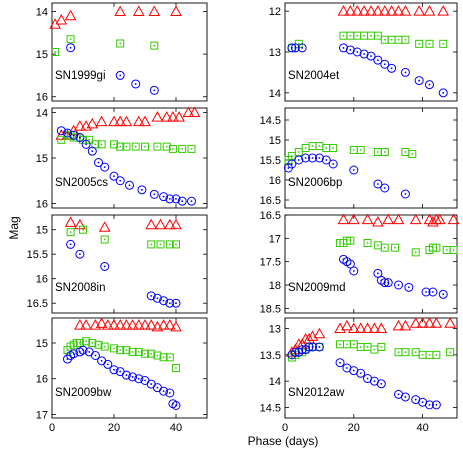 Image resolution: width=463 pixels, height=455 pixels. What do you see at coordinates (422, 428) in the screenshot?
I see `x-tick-label: 40` at bounding box center [422, 428].